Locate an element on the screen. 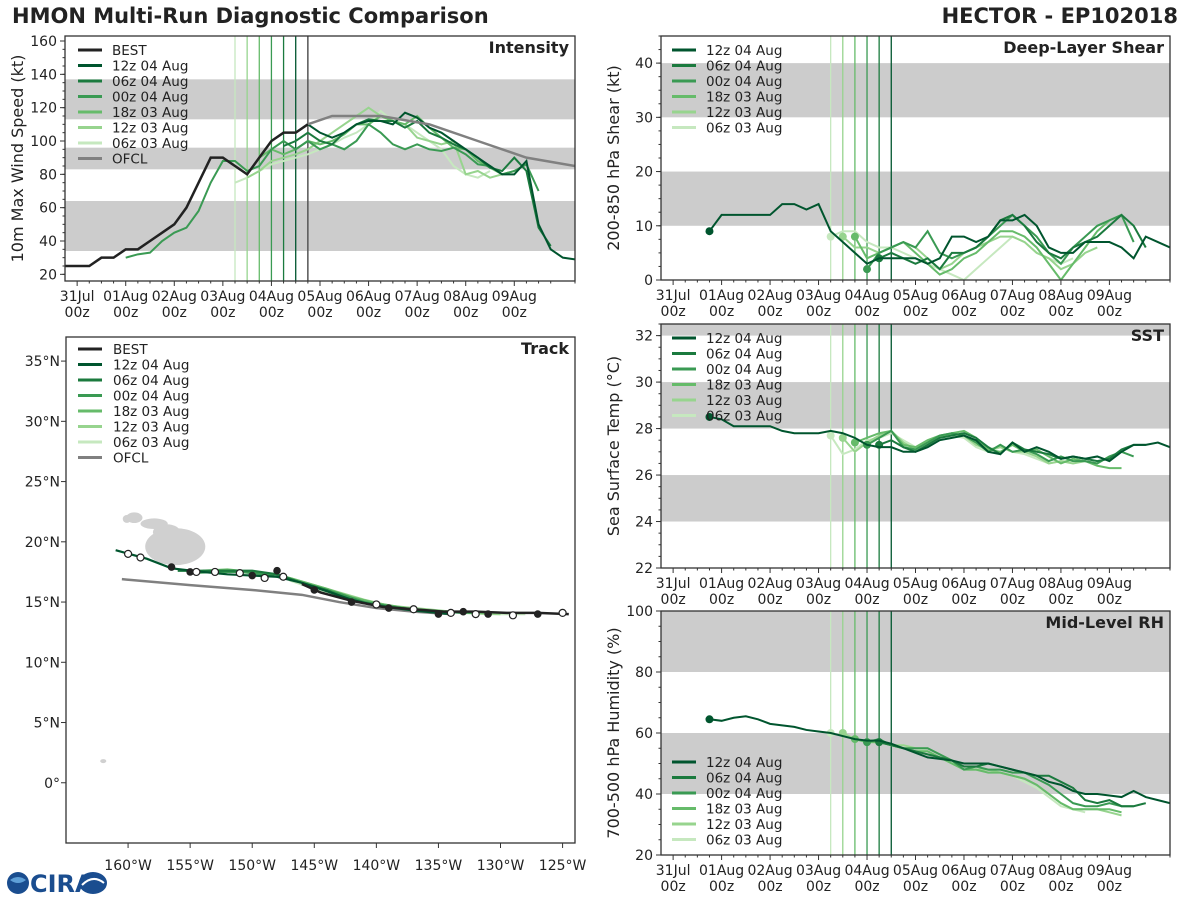  best-line is located at coordinates (187, 195).